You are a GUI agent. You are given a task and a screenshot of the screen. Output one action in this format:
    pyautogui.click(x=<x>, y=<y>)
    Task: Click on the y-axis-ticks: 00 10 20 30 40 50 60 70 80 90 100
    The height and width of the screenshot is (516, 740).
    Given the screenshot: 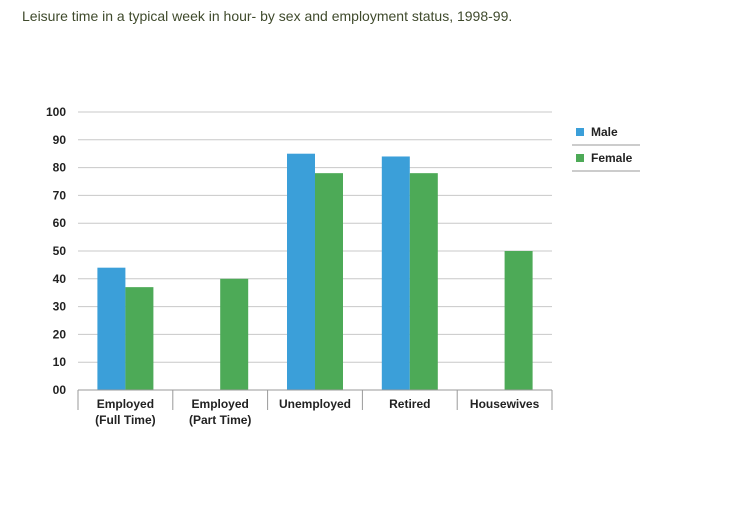 What is the action you would take?
    pyautogui.click(x=56, y=251)
    